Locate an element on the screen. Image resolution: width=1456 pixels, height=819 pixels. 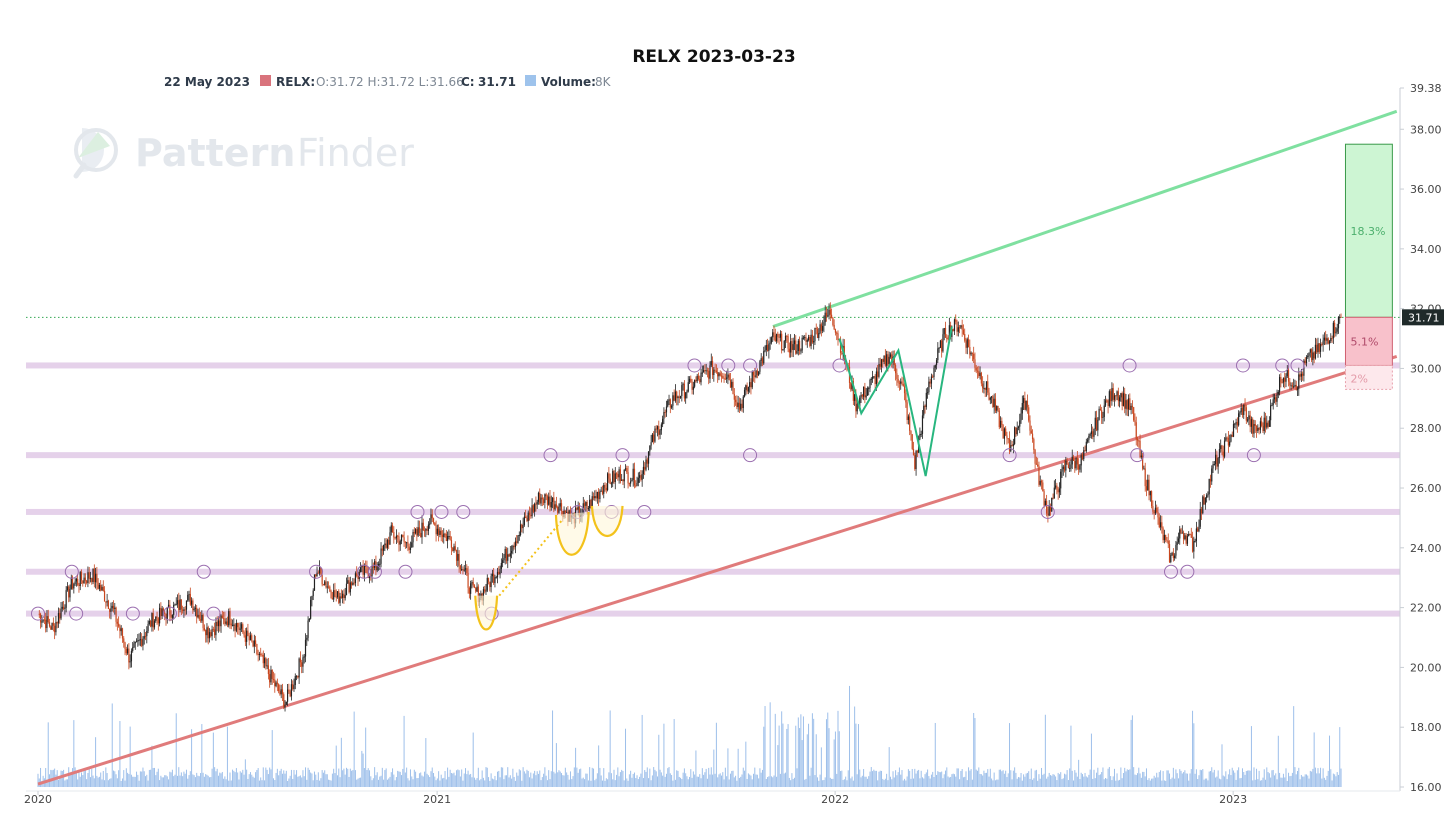
logo-text-light: Finder is located at coordinates (355, 153).